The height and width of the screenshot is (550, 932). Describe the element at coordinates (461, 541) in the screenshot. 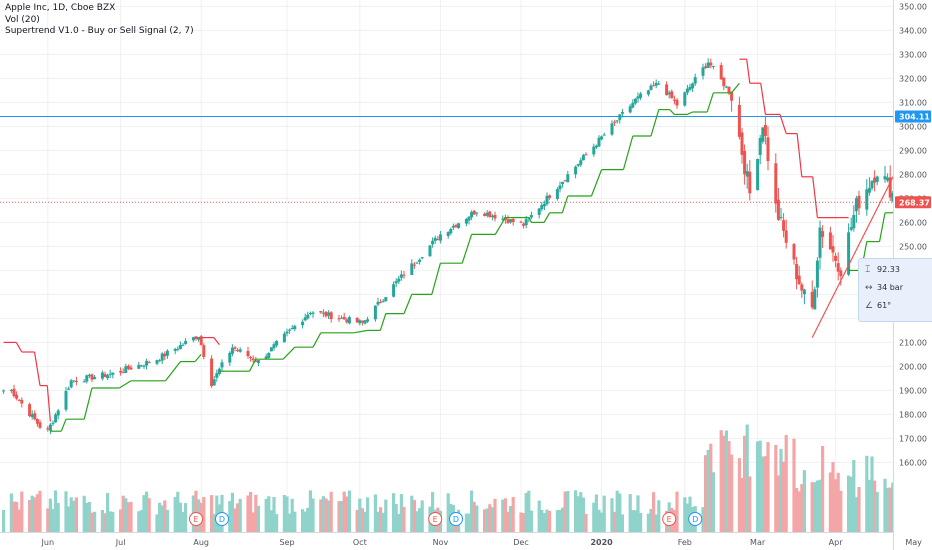

I see `time-axis: Jun Jul Aug Sep Oct Nov Dec 2020 Feb Mar Apr May` at that location.